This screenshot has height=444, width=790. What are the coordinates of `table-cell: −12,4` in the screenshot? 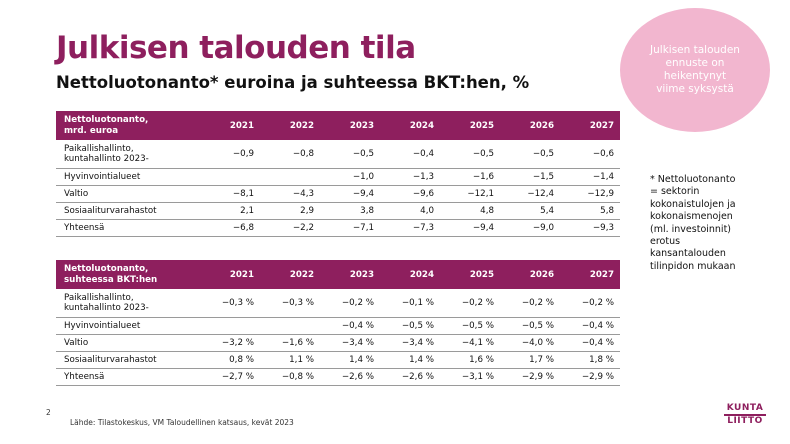 It's located at (530, 194).